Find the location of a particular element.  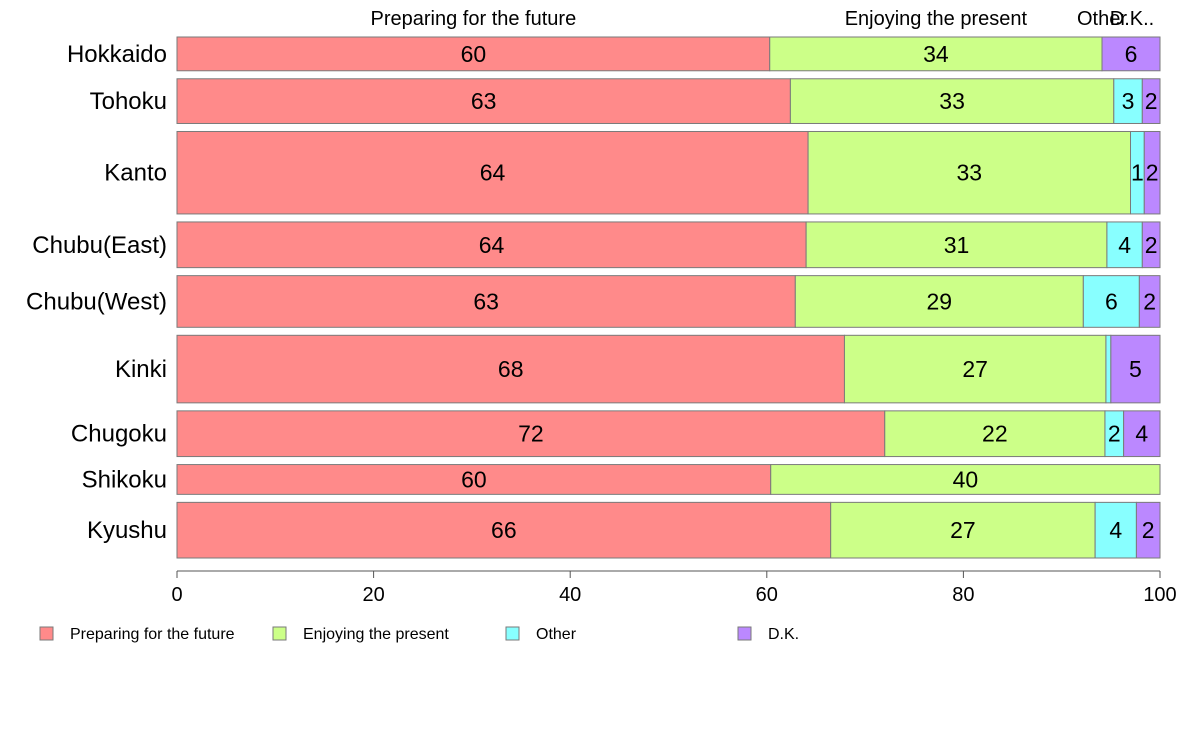

bar-kanto-preparing-for-the-future is located at coordinates (492, 172).